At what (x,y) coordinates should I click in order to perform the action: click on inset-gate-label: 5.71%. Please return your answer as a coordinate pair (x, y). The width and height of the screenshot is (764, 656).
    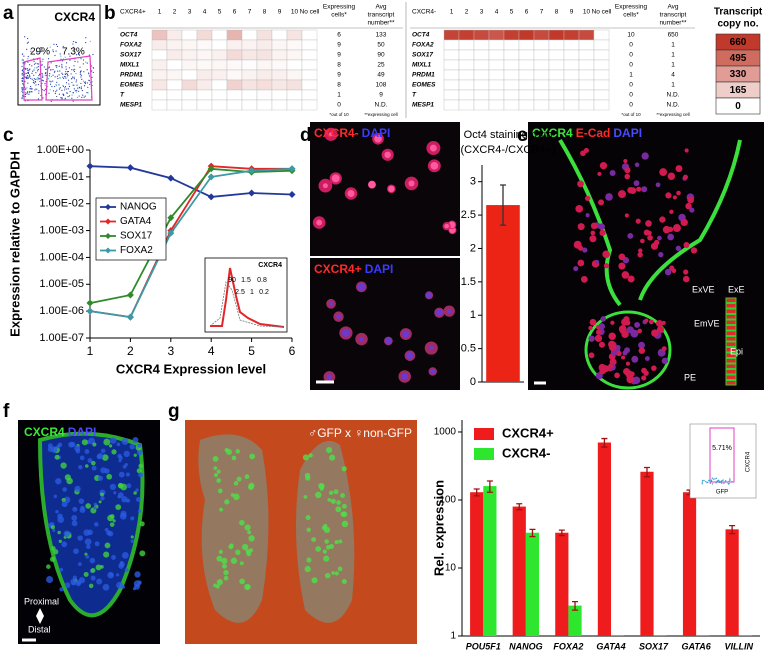
    Looking at the image, I should click on (722, 448).